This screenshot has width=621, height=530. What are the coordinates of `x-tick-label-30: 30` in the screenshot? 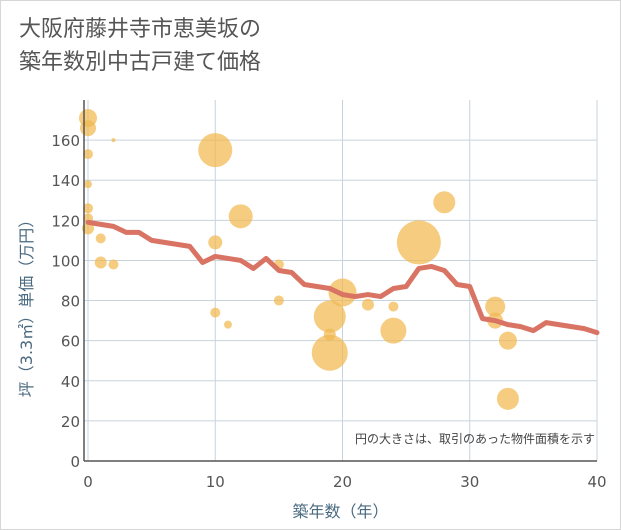 It's located at (469, 482).